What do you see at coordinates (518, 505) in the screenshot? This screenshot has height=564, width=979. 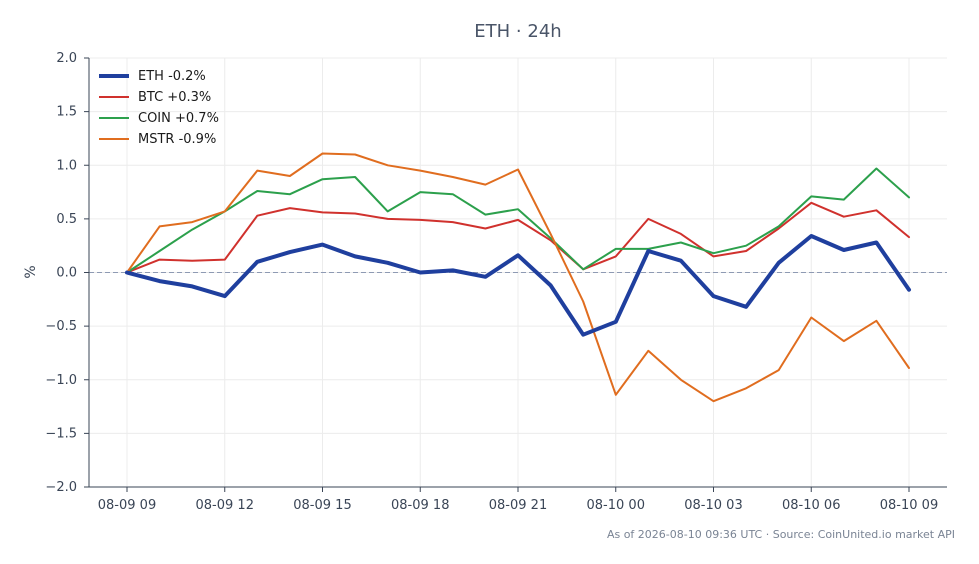 I see `x-tick-label: 08-09 21` at bounding box center [518, 505].